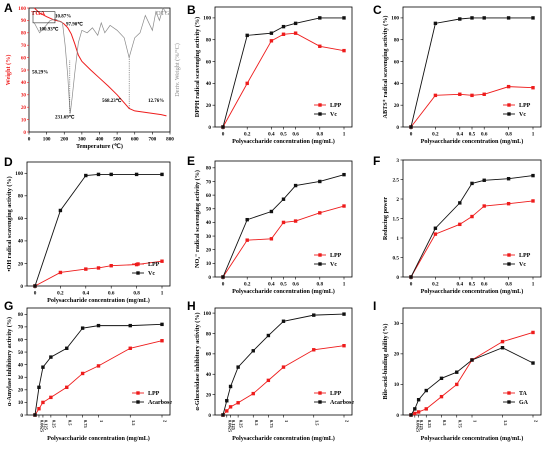 The height and width of the screenshot is (451, 550). What do you see at coordinates (98, 369) in the screenshot?
I see `series-line-acarbose` at bounding box center [98, 369].